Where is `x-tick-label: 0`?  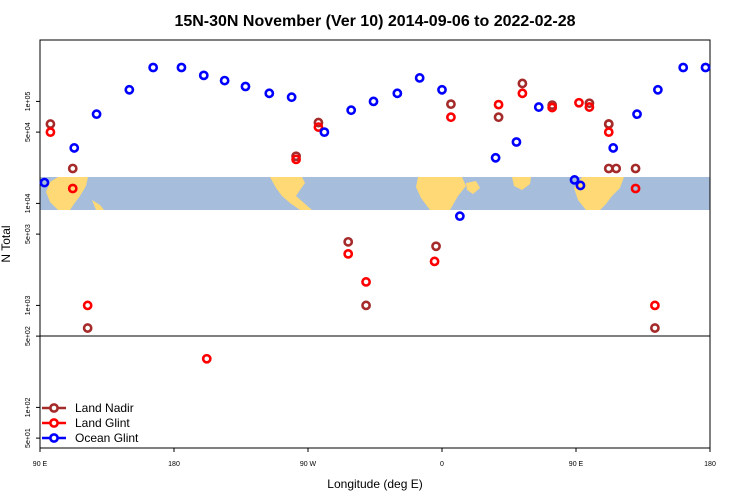 x-tick-label: 0 is located at coordinates (442, 464).